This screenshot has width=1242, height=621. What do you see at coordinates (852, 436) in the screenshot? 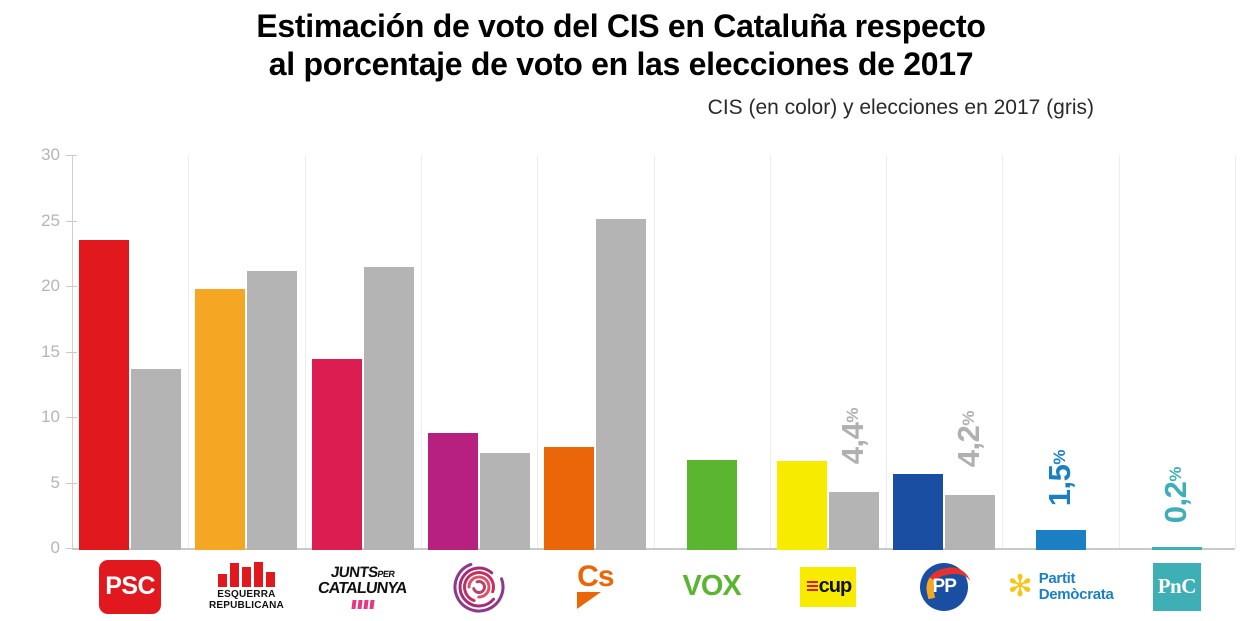
I see `bar-value-label-previous: 4,4%` at bounding box center [852, 436].